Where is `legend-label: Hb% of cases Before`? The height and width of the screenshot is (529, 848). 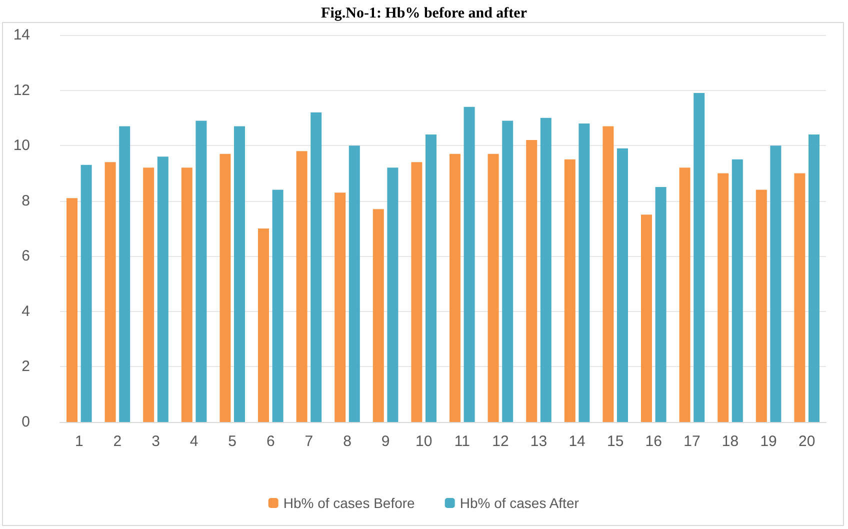 legend-label: Hb% of cases Before is located at coordinates (349, 503).